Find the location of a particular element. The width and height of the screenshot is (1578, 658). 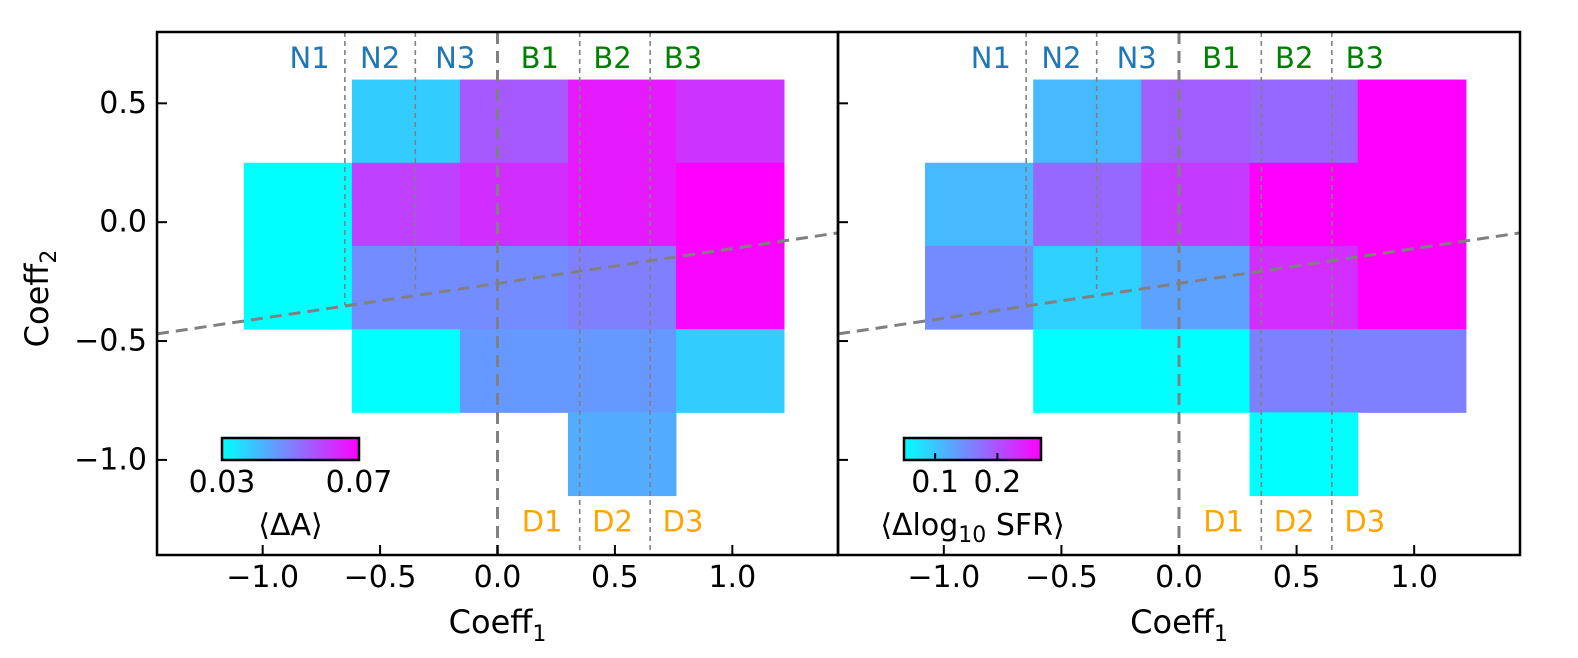

y-tick-label: 0.5 is located at coordinates (123, 103).